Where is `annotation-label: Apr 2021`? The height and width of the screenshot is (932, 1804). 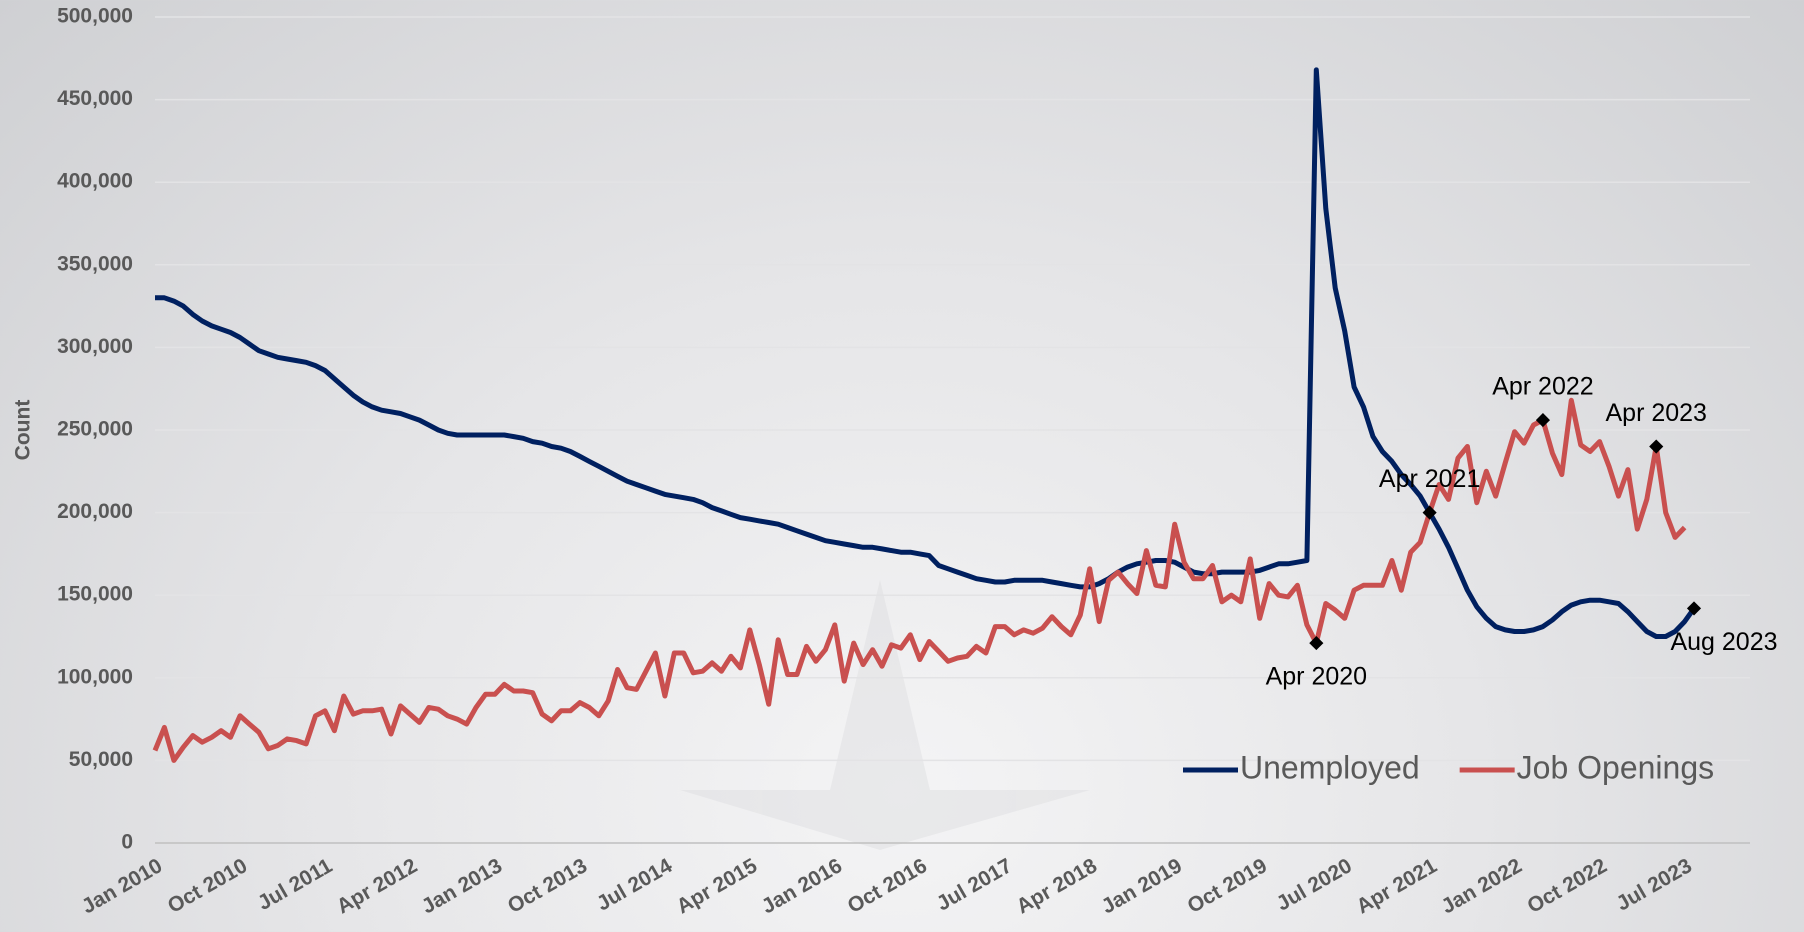
annotation-label: Apr 2021 is located at coordinates (1429, 479).